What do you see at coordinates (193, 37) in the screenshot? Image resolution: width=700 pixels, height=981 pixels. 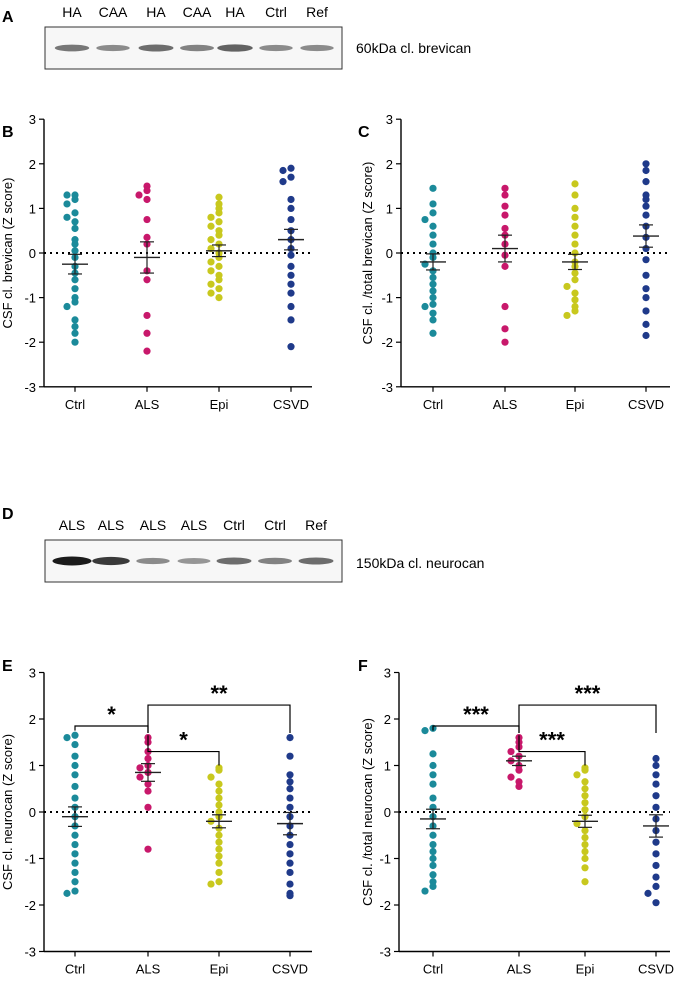 I see `western-blot-a: HA CAA HA CAA HA Ctrl Ref` at bounding box center [193, 37].